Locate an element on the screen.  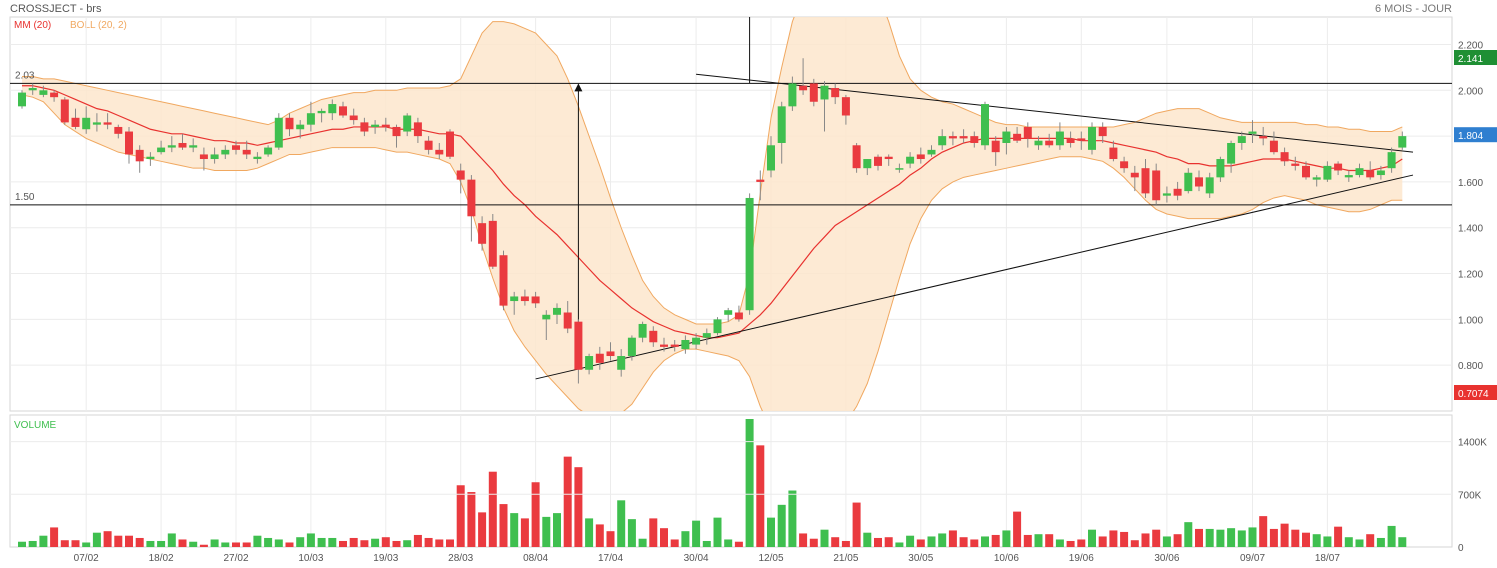
x-tick-label: 07/02 is located at coordinates (86, 558).